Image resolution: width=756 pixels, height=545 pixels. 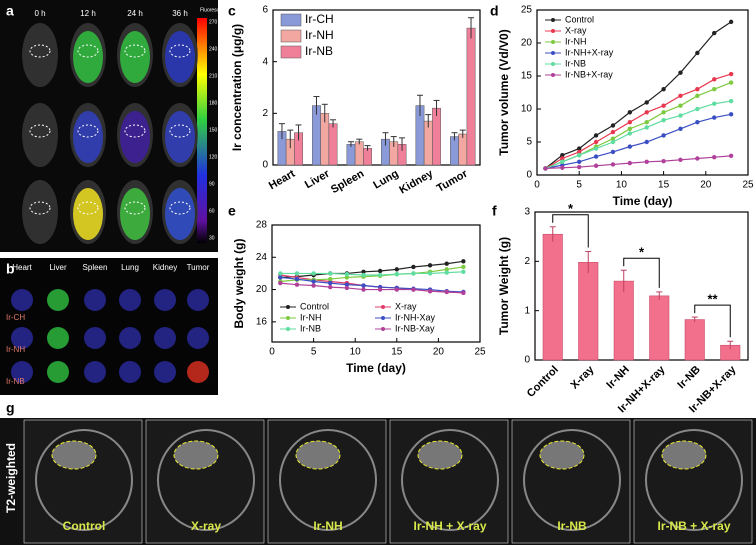 What do you see at coordinates (262, 289) in the screenshot?
I see `y-tick-label: 20` at bounding box center [262, 289].